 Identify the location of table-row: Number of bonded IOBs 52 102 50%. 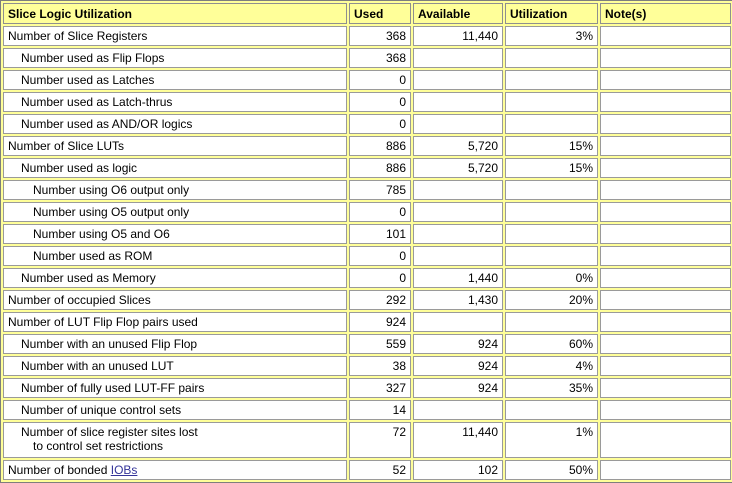
(367, 470).